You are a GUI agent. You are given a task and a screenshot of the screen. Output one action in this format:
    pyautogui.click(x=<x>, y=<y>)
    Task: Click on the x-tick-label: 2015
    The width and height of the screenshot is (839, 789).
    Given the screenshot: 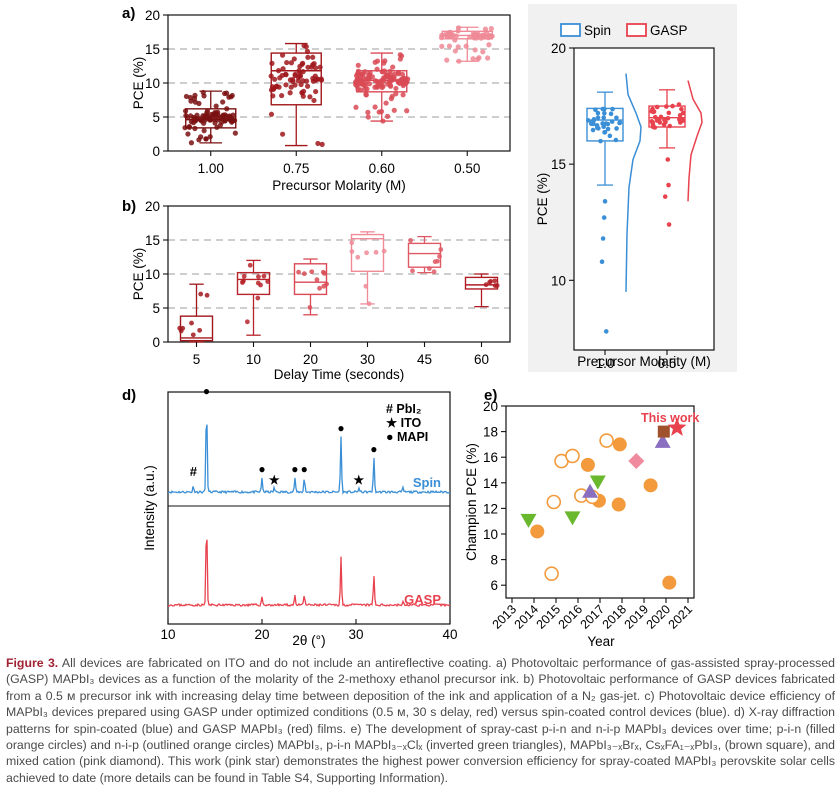 What is the action you would take?
    pyautogui.click(x=549, y=617)
    